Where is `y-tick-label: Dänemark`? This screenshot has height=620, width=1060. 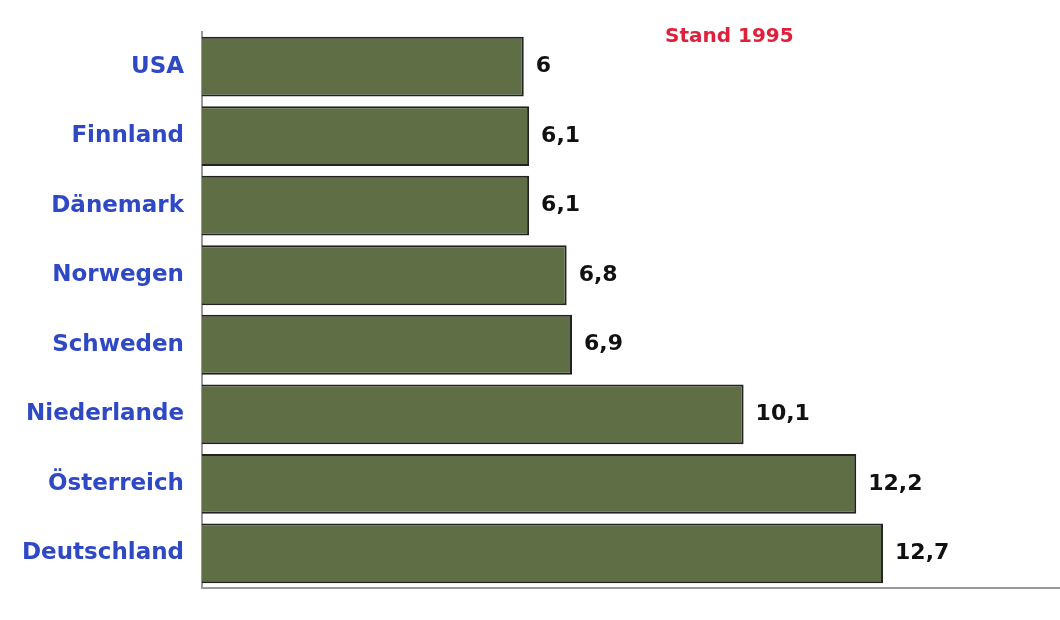
y-tick-label: Dänemark is located at coordinates (118, 203).